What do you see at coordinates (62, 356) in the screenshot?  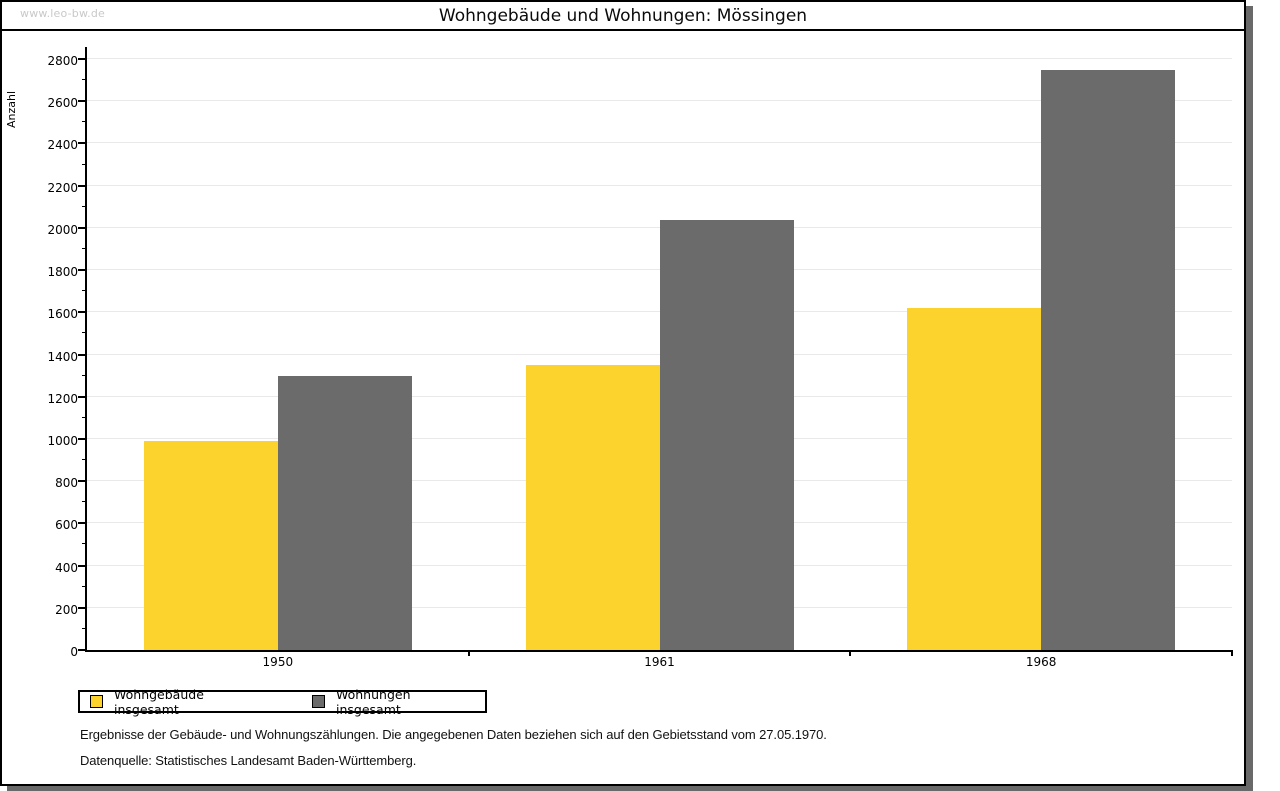 I see `y-axis-tick-label: 1400` at bounding box center [62, 356].